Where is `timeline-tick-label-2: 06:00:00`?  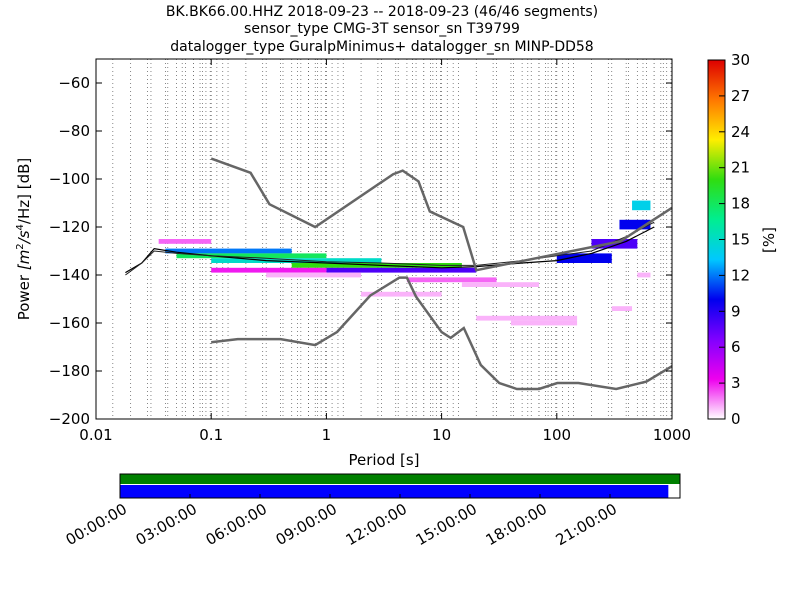
timeline-tick-label-2: 06:00:00 is located at coordinates (236, 524).